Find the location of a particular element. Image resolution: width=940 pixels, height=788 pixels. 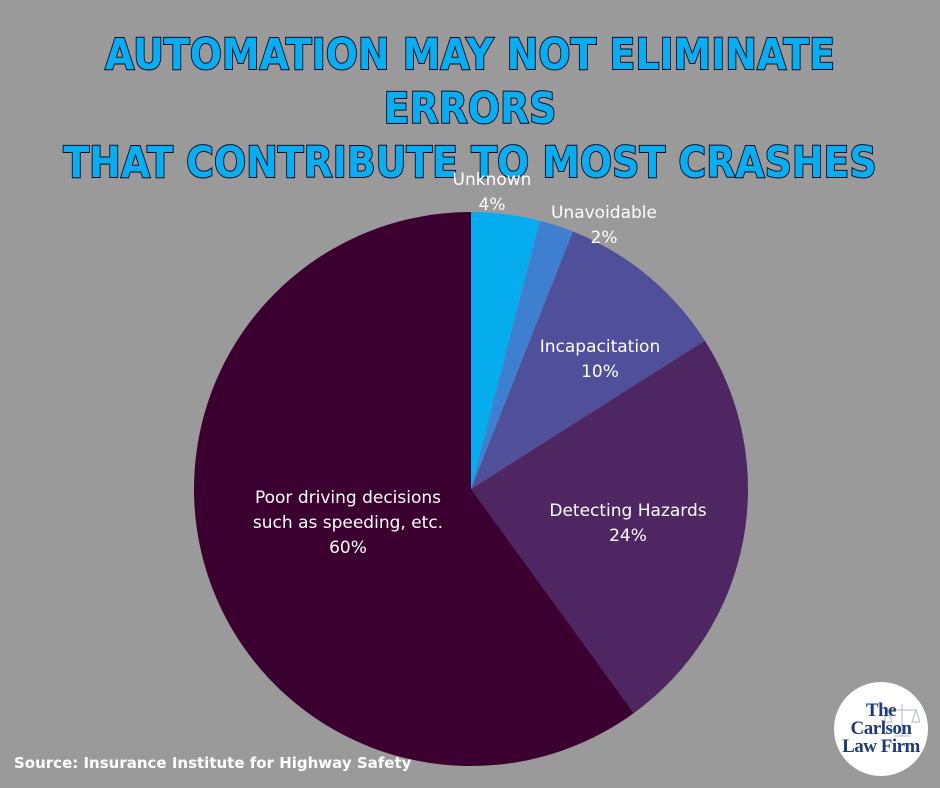

pie-value-label-poor-driving-decisions: 60% is located at coordinates (348, 548).